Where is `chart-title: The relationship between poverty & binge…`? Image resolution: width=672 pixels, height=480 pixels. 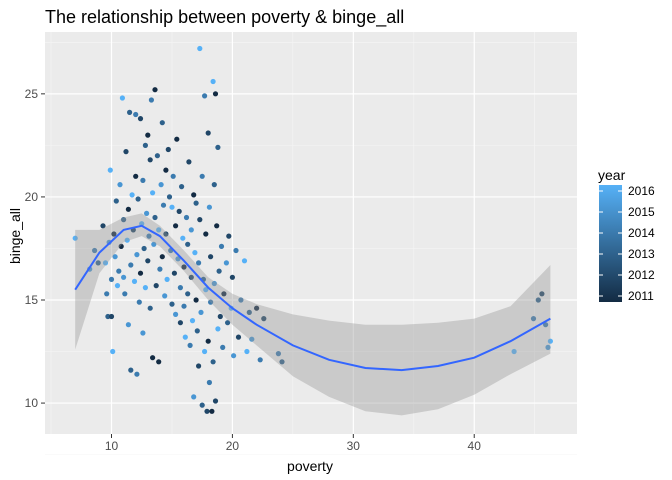
chart-title: The relationship between poverty & binge… is located at coordinates (224, 17).